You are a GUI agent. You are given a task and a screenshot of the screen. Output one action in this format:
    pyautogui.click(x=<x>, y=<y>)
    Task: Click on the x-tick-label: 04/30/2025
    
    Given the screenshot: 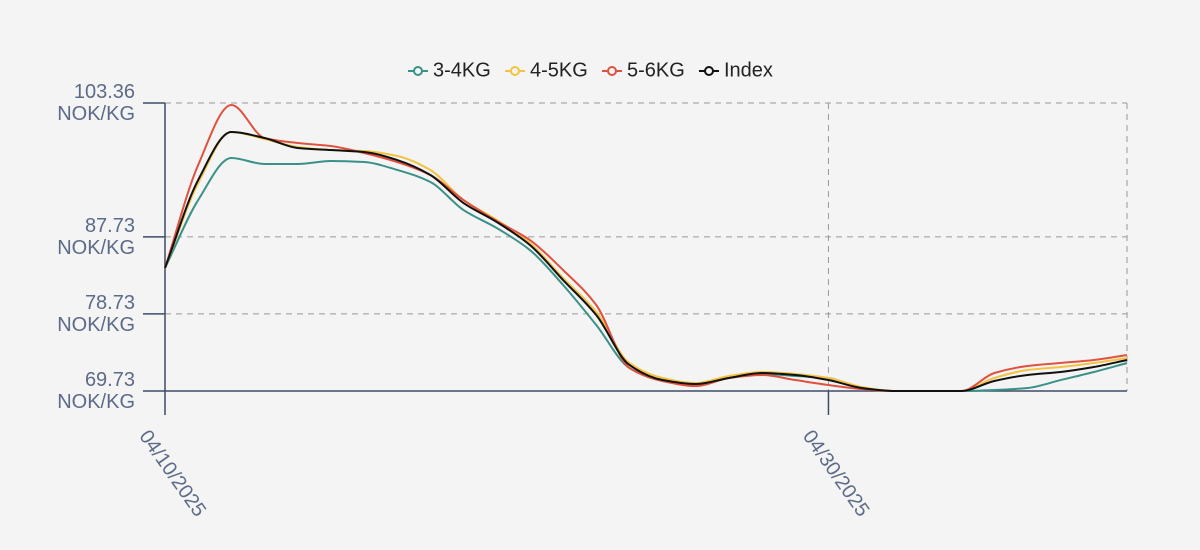 What is the action you would take?
    pyautogui.click(x=835, y=473)
    